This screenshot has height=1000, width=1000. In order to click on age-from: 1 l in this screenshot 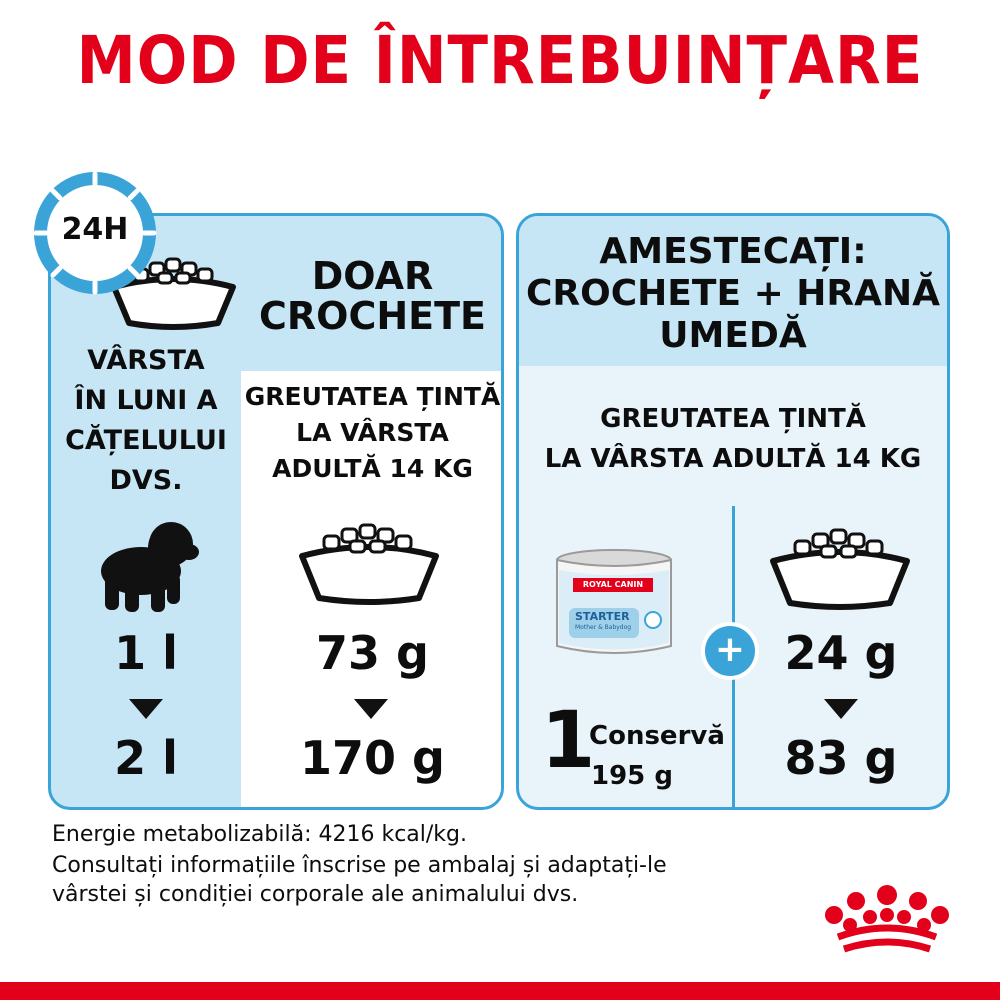, I will do `click(146, 653)`.